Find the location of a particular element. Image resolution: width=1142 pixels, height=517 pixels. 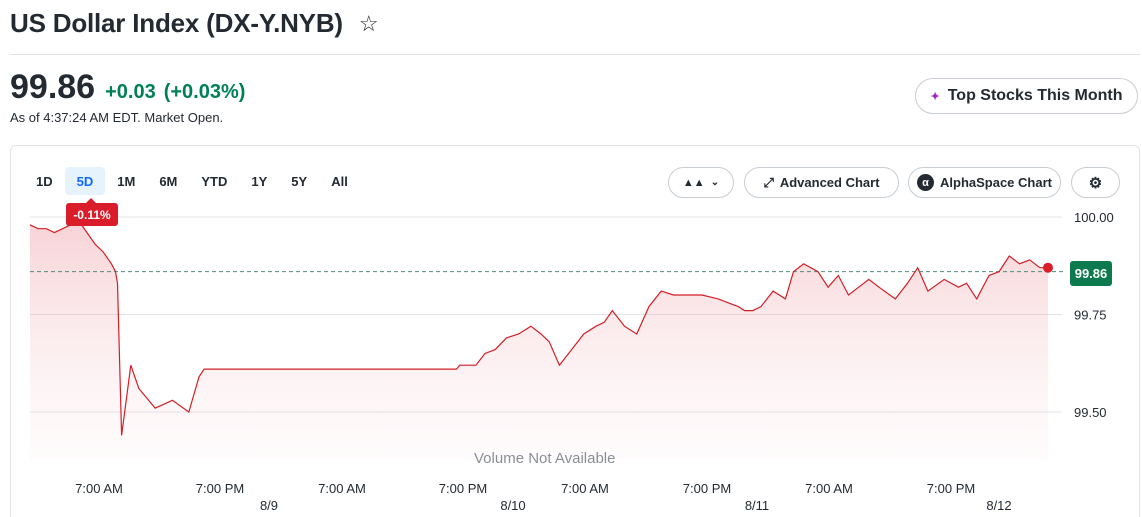

range-tabs: 1D 5D 1M 6M YTD 1Y 5Y All is located at coordinates (192, 181).